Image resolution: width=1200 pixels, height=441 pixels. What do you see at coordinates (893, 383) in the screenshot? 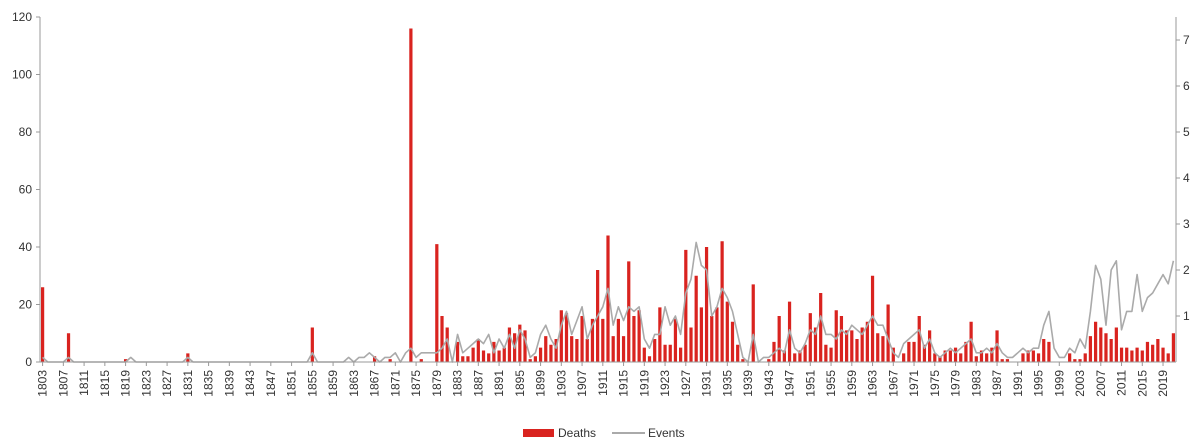
I see `x-axis-tick-label: 1967` at bounding box center [893, 383].